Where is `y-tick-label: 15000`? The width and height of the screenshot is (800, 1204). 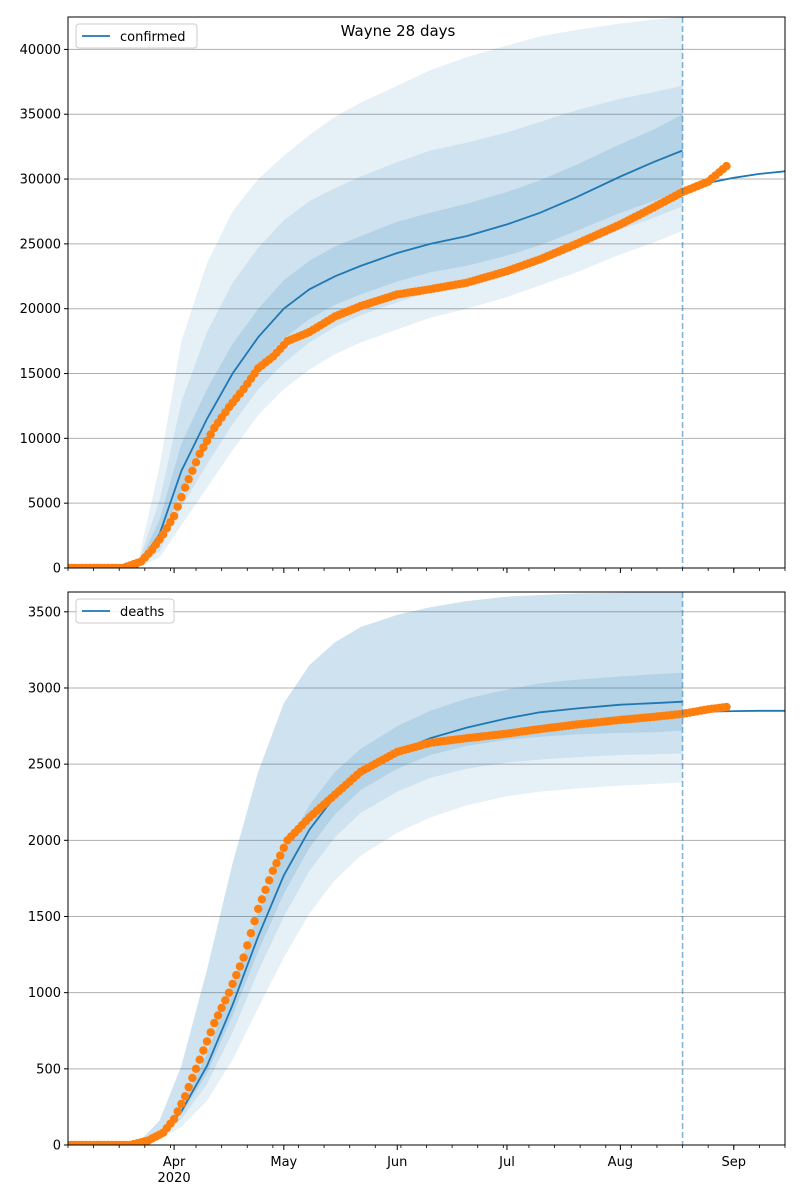 y-tick-label: 15000 is located at coordinates (40, 374).